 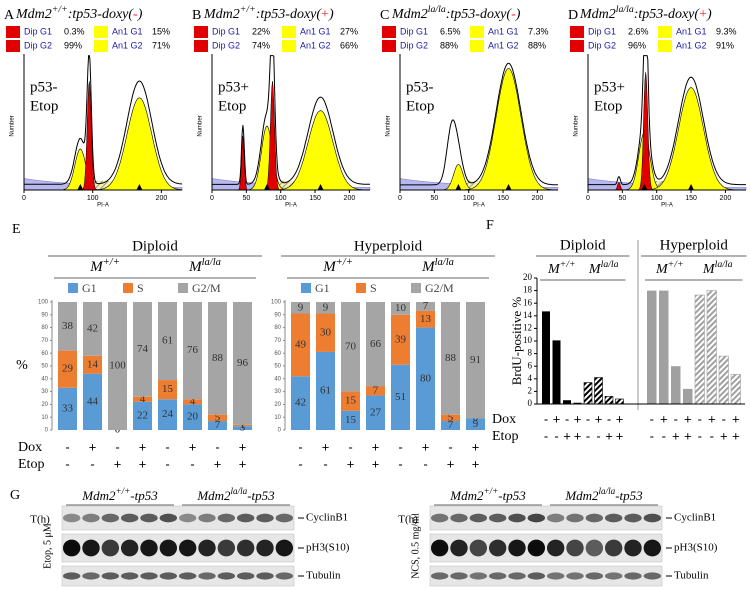 I want to click on y-tick-label: 60, so click(x=277, y=354).